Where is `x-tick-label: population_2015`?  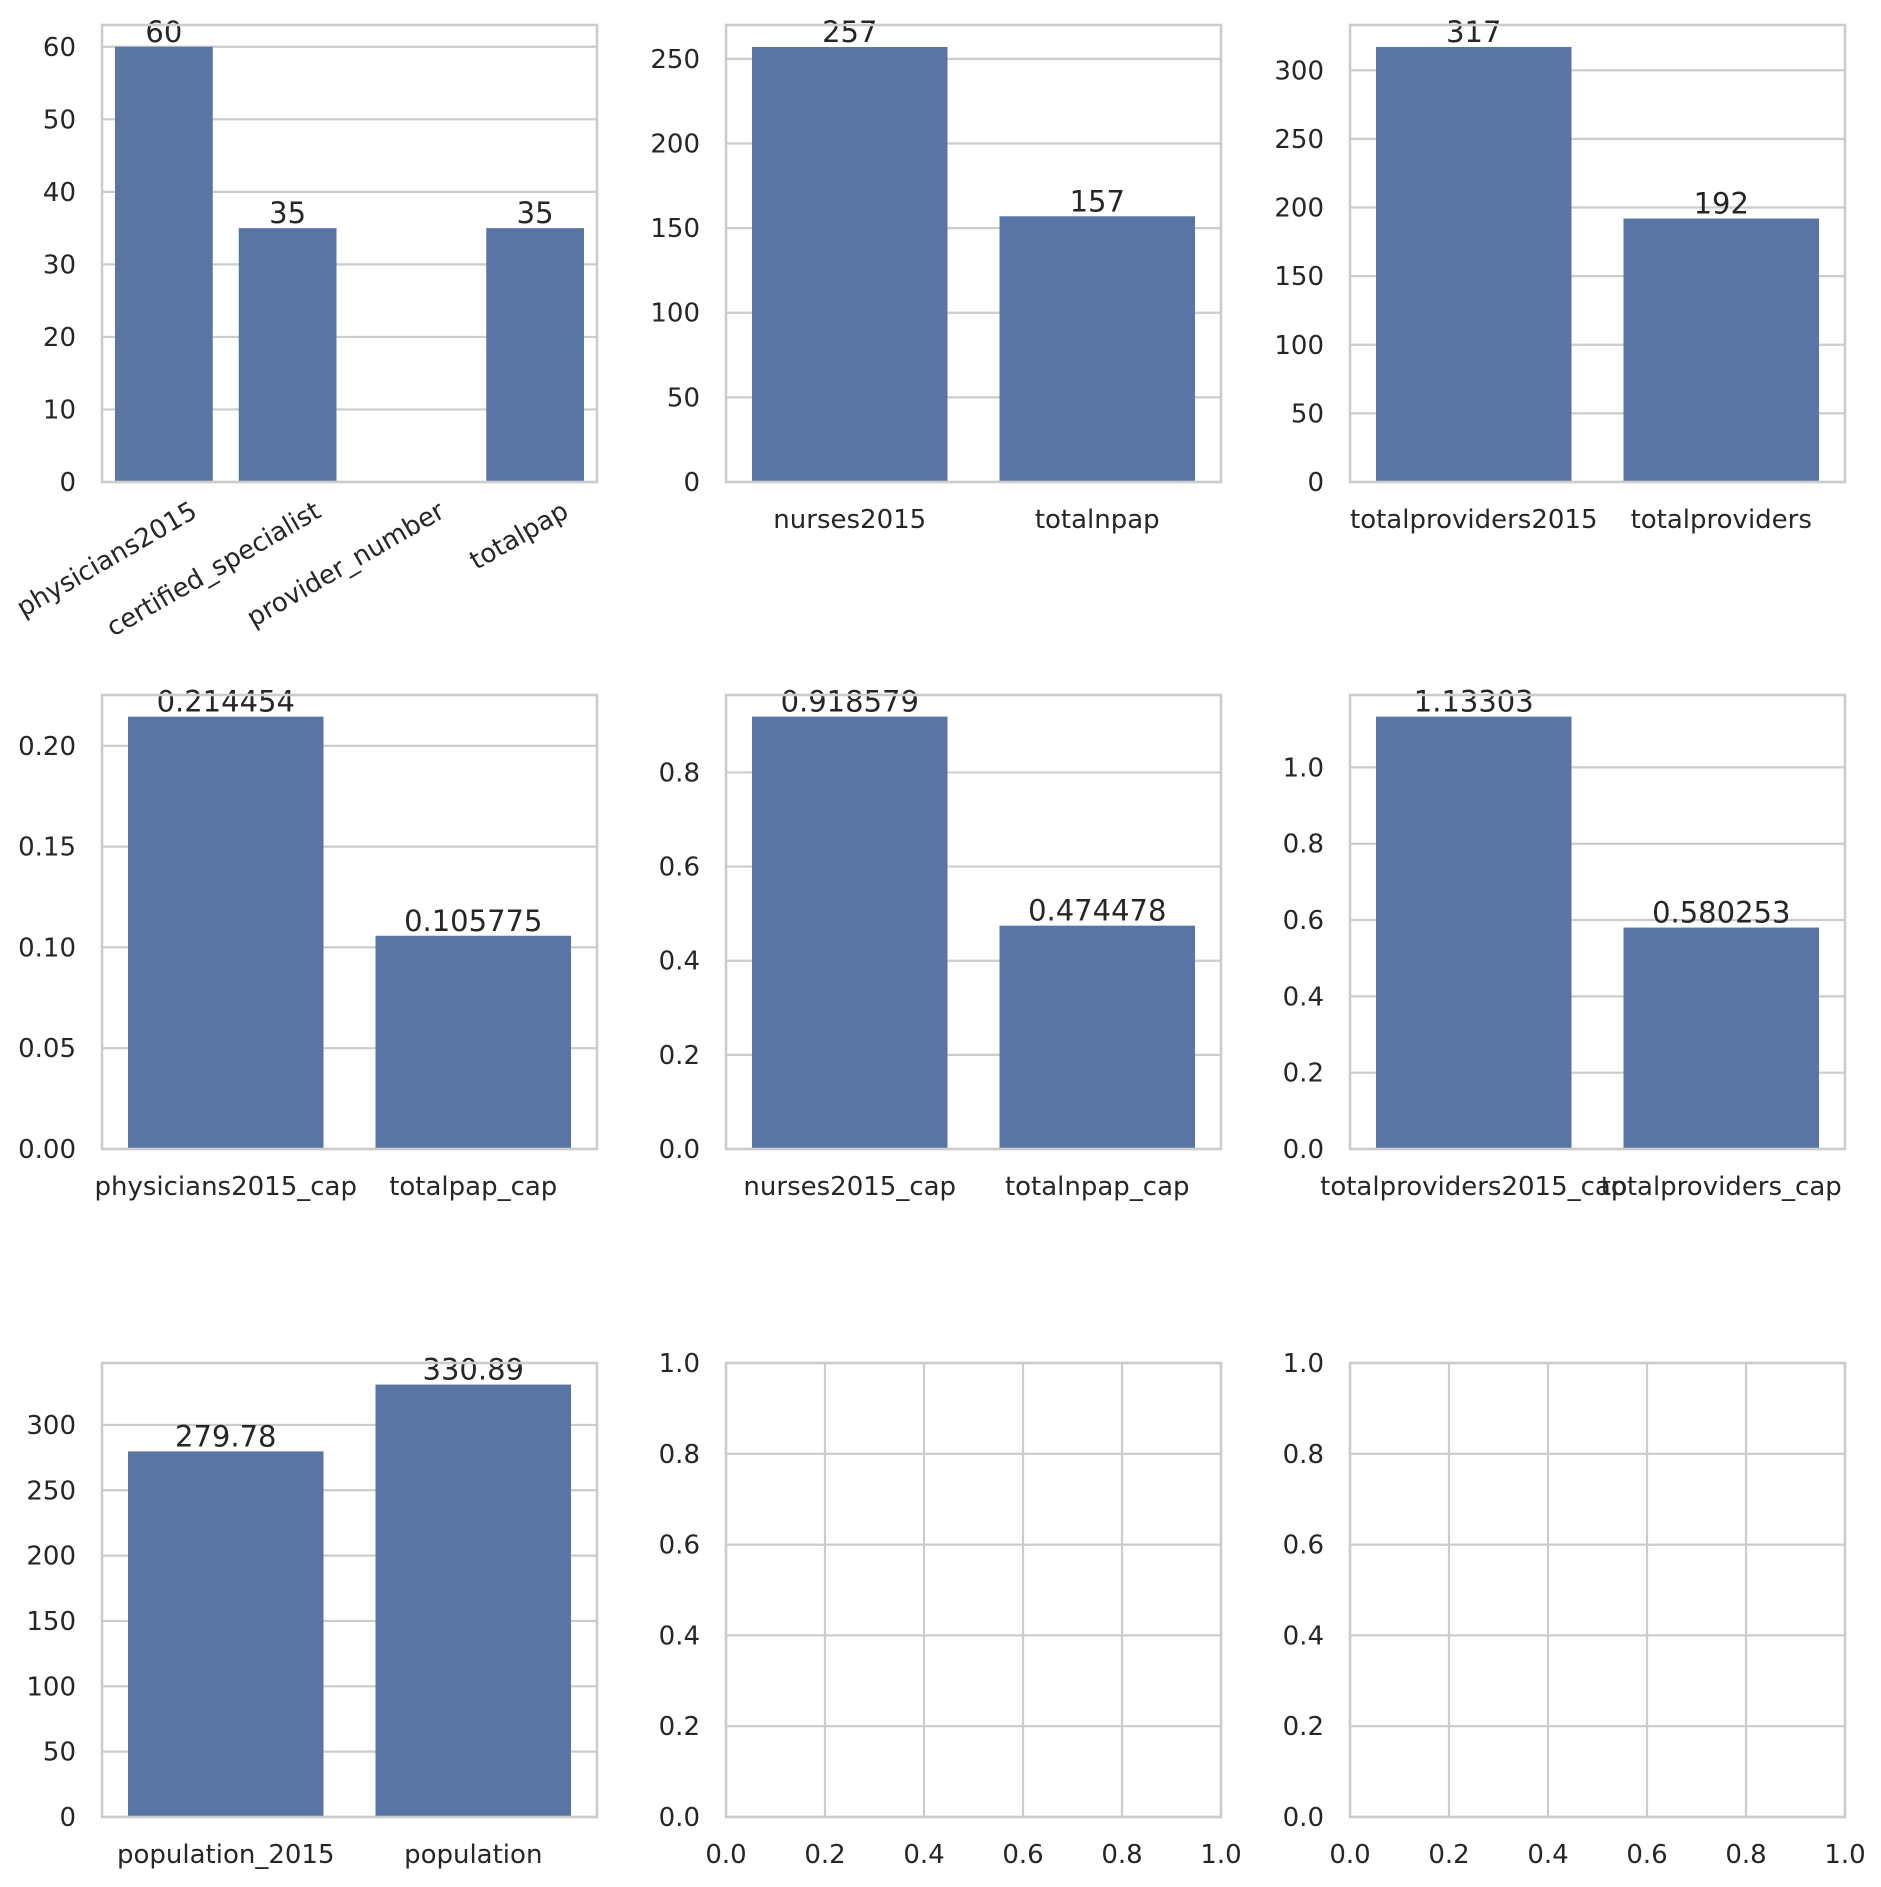
x-tick-label: population_2015 is located at coordinates (226, 1855).